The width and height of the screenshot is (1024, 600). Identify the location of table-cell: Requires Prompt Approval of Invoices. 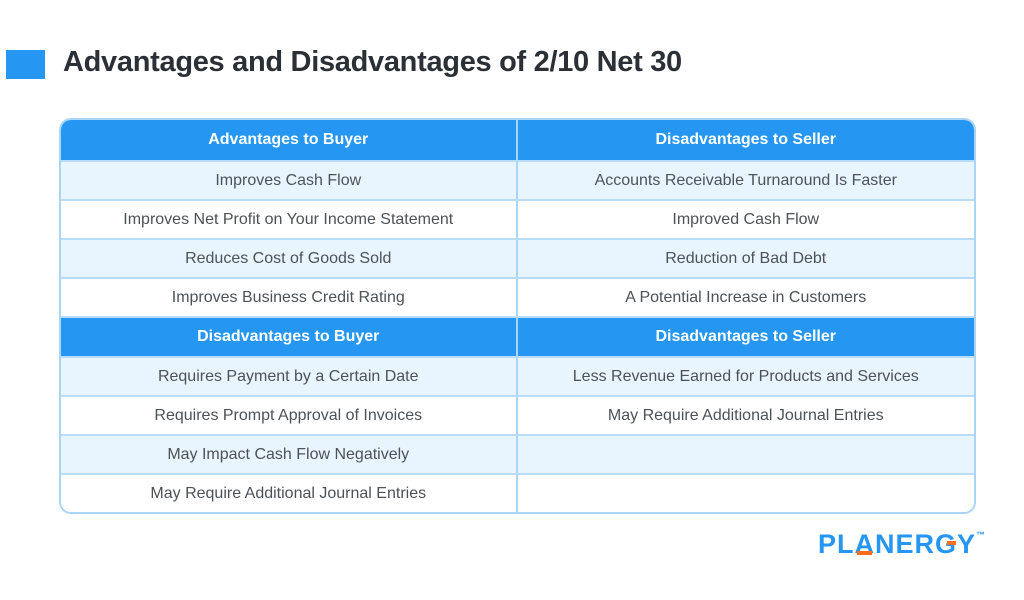
(289, 415).